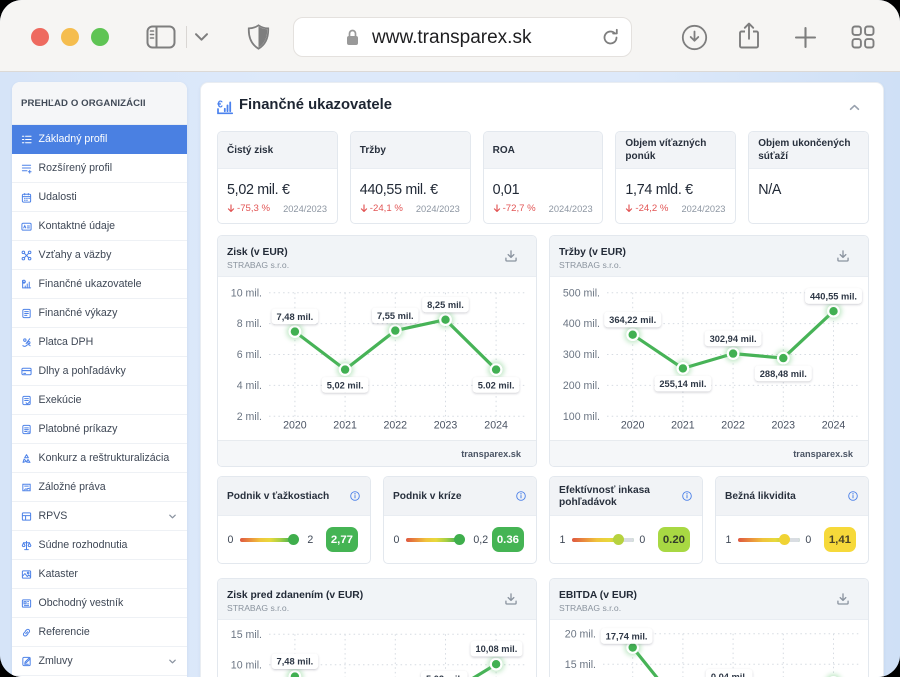 This screenshot has height=677, width=900. Describe the element at coordinates (833, 296) in the screenshot. I see `svg-text: 440,55 mil.` at that location.